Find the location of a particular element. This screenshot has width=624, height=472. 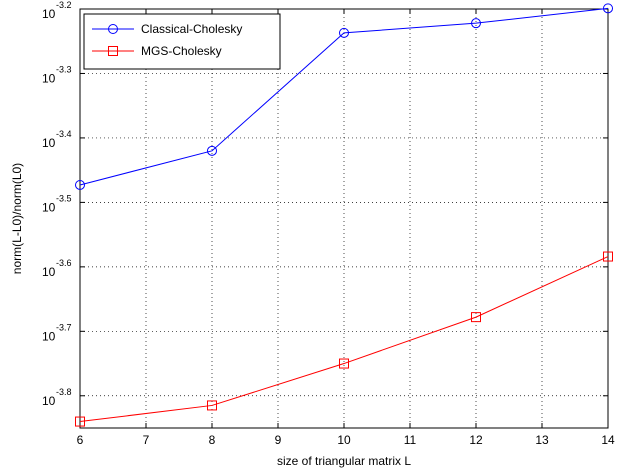

y-tick-label: 10-3.7 is located at coordinates (57, 332).